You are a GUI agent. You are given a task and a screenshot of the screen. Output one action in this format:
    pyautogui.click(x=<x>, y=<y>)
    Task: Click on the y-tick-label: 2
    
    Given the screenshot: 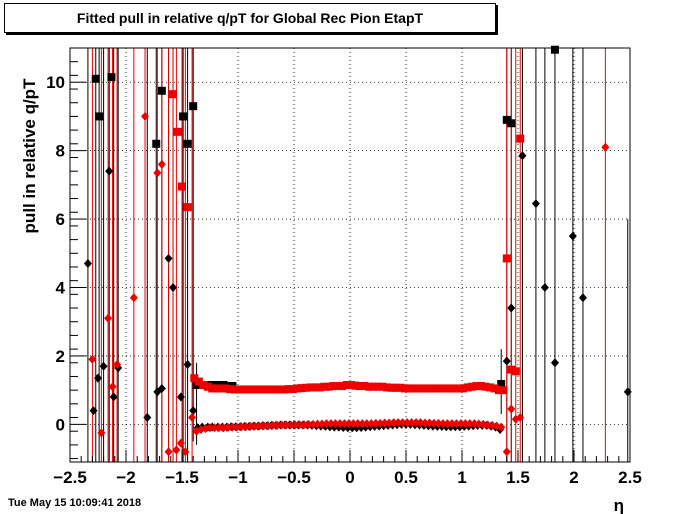 What is the action you would take?
    pyautogui.click(x=60, y=356)
    